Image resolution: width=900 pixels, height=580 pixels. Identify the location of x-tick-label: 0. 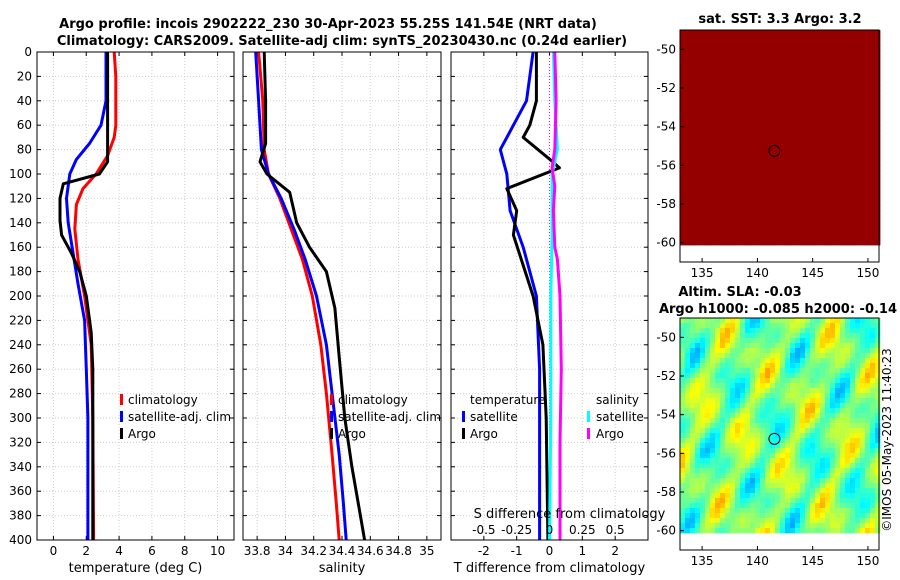
(54, 551).